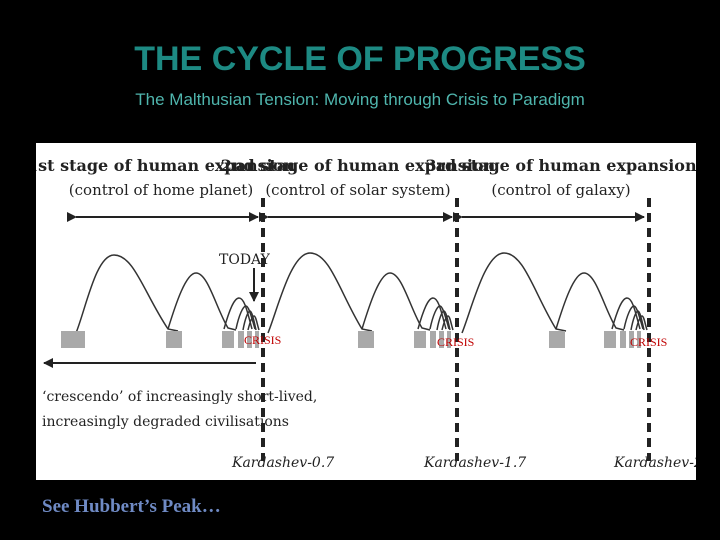 This screenshot has width=720, height=540. I want to click on stage-1-subtitle: (control of home planet), so click(161, 190).